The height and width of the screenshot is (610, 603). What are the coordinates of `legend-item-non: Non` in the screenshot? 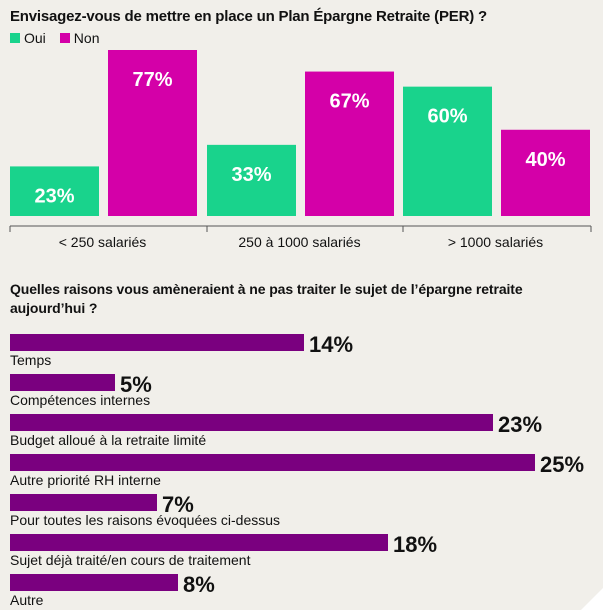 It's located at (79, 38).